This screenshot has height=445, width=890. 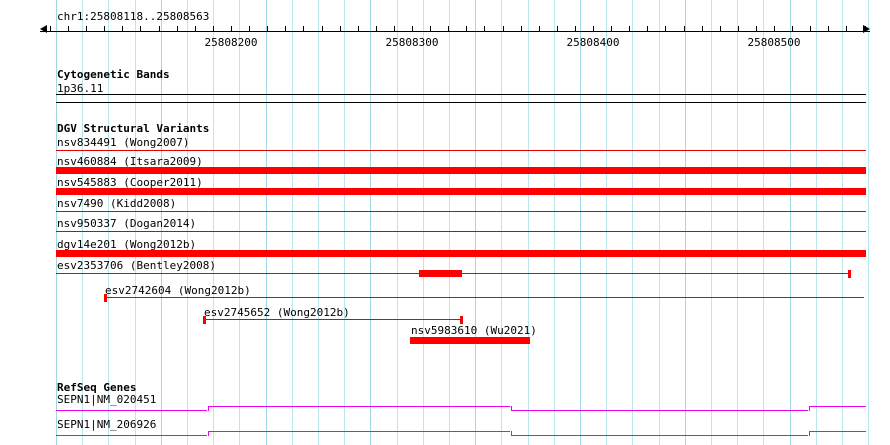 What do you see at coordinates (461, 211) in the screenshot?
I see `feature-nsv7490` at bounding box center [461, 211].